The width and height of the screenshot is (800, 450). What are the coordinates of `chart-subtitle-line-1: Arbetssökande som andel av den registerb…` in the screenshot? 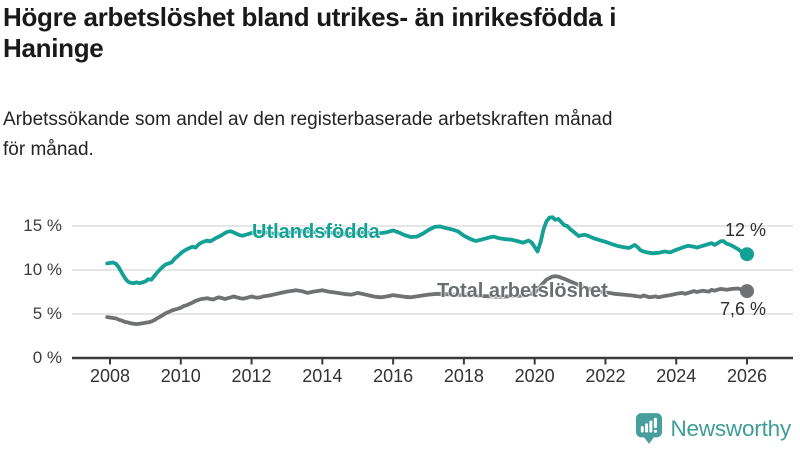 It's located at (308, 119).